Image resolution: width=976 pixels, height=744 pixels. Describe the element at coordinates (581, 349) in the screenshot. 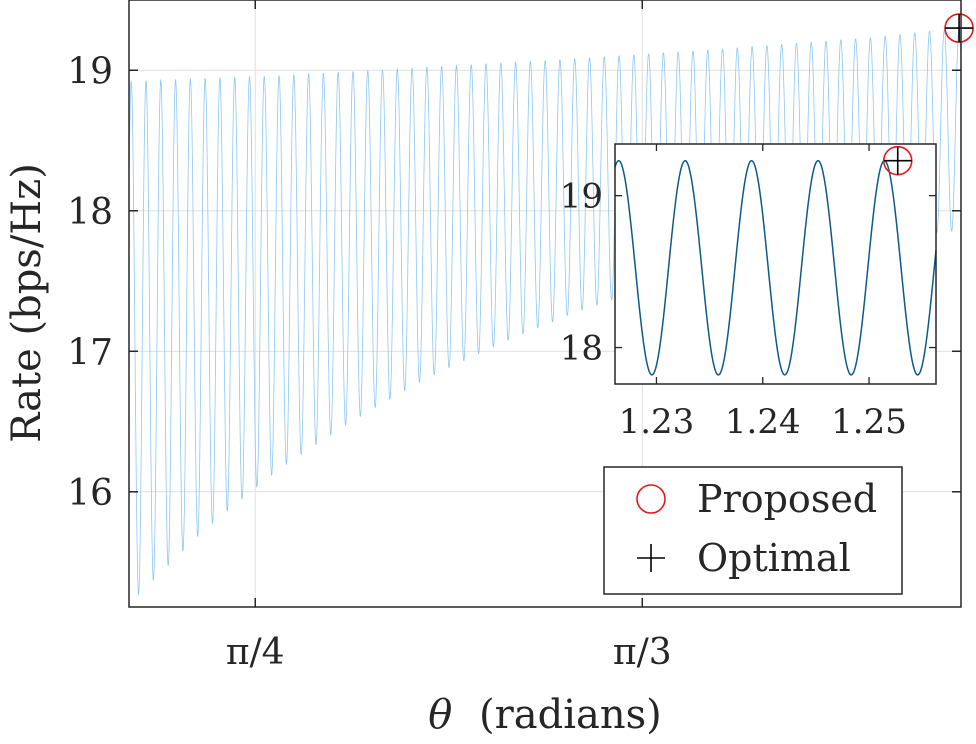

I see `inset-y-tick-label: 18` at that location.